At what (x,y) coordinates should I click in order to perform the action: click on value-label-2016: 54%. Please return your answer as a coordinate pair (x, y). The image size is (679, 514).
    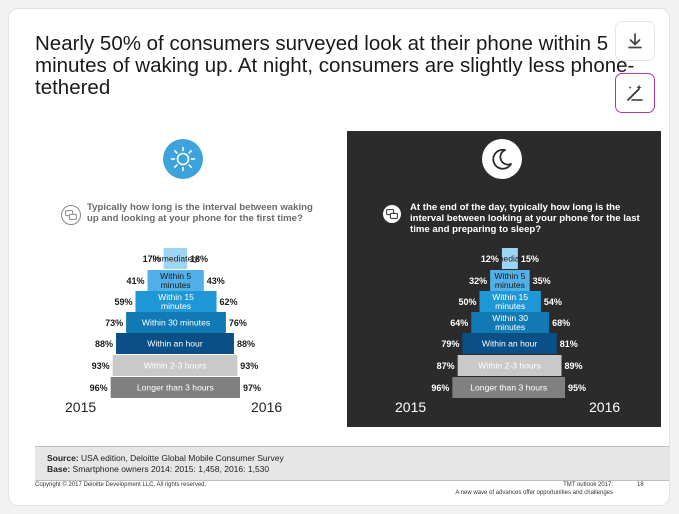
    Looking at the image, I should click on (553, 302).